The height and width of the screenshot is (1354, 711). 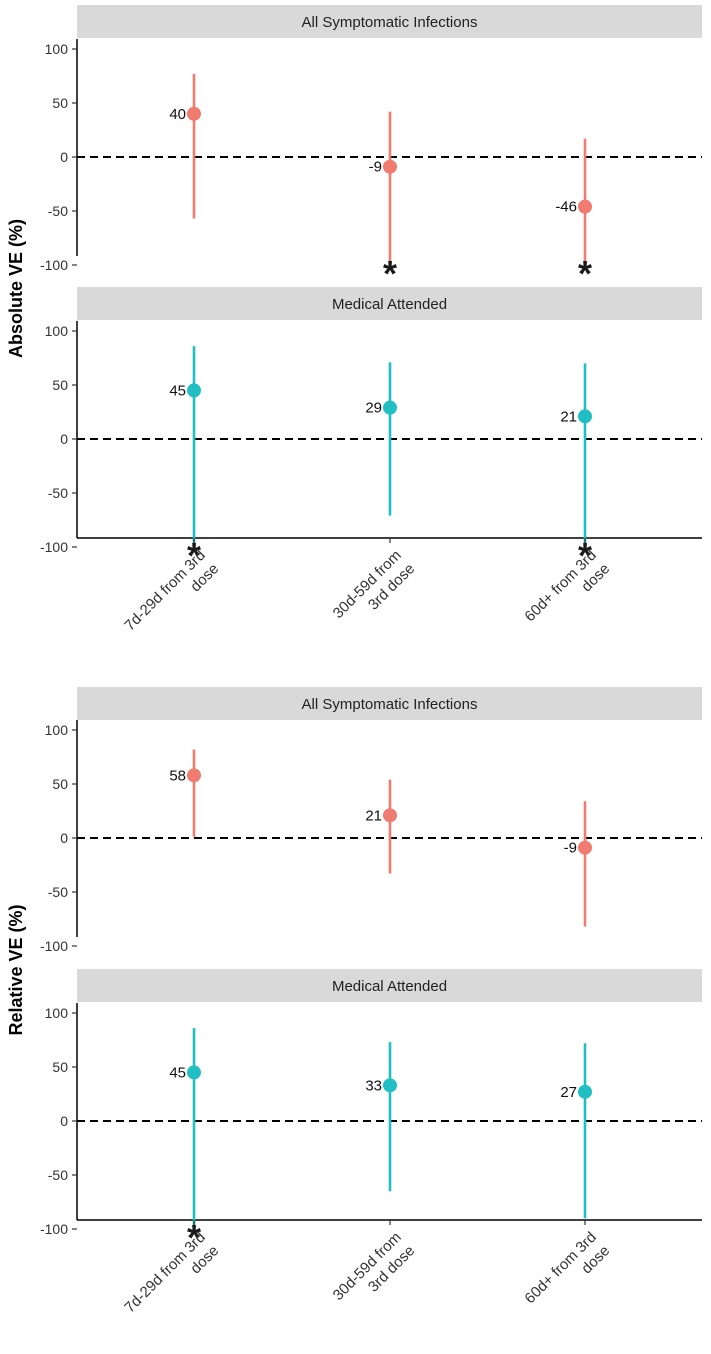 What do you see at coordinates (373, 1085) in the screenshot?
I see `point-value-label: 33` at bounding box center [373, 1085].